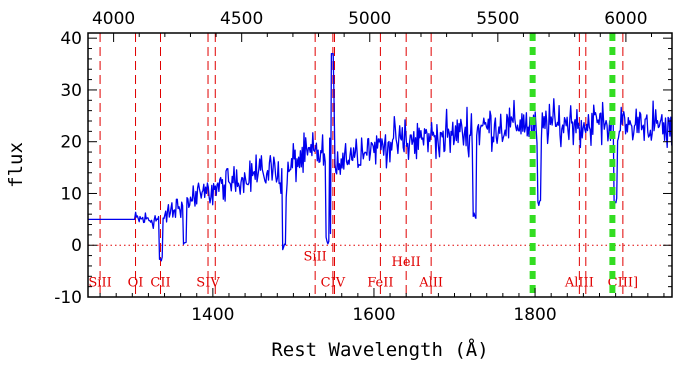 The image size is (683, 365). Describe the element at coordinates (76, 246) in the screenshot. I see `y-tick-label: 0` at that location.